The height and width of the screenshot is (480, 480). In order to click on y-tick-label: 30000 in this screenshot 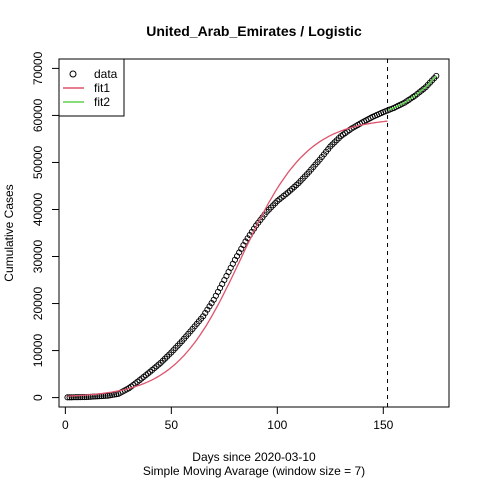, I will do `click(38, 257)`.